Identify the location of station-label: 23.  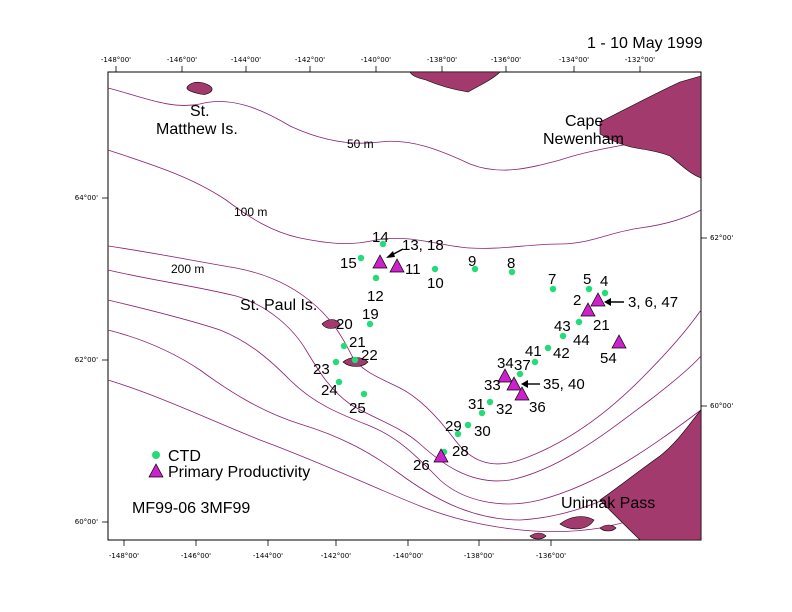
(321, 369).